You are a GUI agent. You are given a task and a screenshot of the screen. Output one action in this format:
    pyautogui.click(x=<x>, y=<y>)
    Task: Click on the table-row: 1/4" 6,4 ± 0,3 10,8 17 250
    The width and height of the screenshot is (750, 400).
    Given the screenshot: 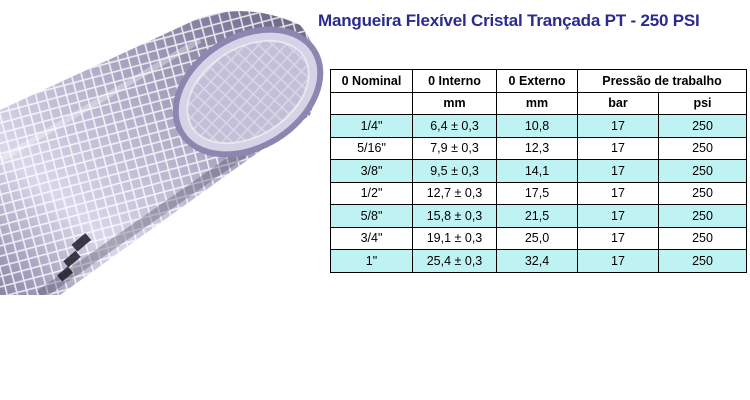 What is the action you would take?
    pyautogui.click(x=538, y=126)
    